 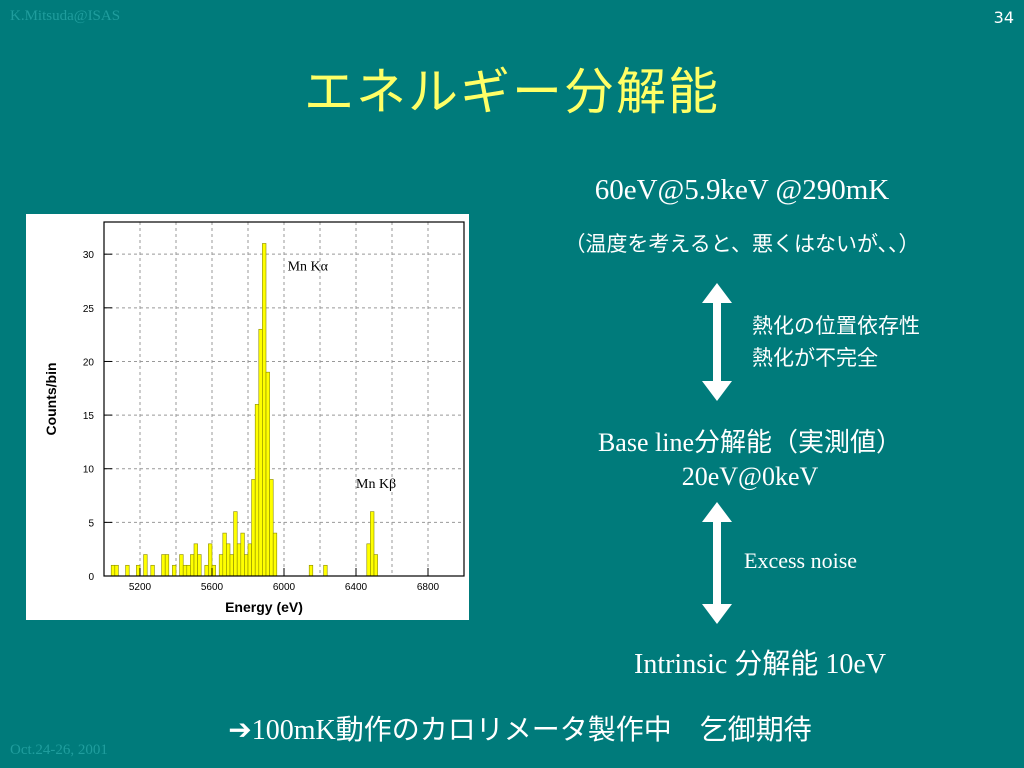 What do you see at coordinates (852, 664) in the screenshot?
I see `intrinsic-value: 10eV` at bounding box center [852, 664].